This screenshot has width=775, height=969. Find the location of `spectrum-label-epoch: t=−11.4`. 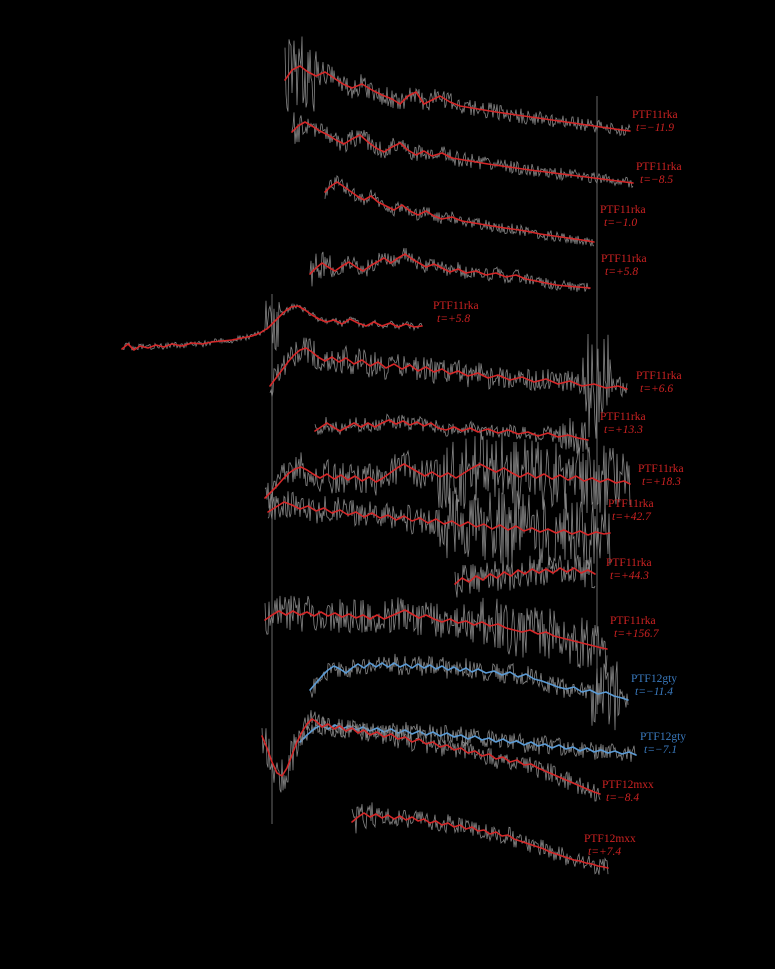

spectrum-label-epoch: t=−11.4 is located at coordinates (654, 692).